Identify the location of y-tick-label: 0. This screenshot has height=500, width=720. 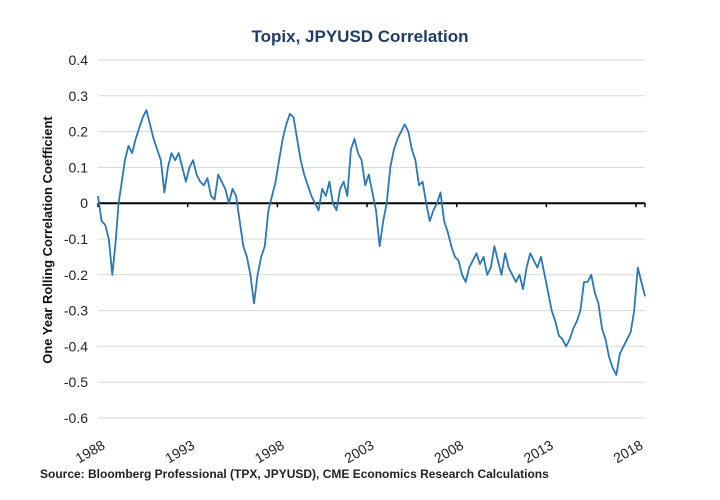
(84, 203).